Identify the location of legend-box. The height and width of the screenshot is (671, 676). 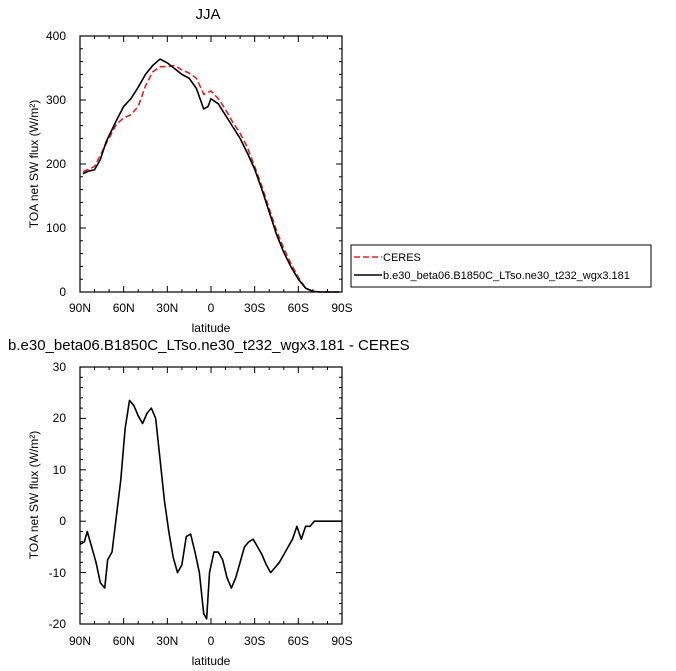
(501, 266).